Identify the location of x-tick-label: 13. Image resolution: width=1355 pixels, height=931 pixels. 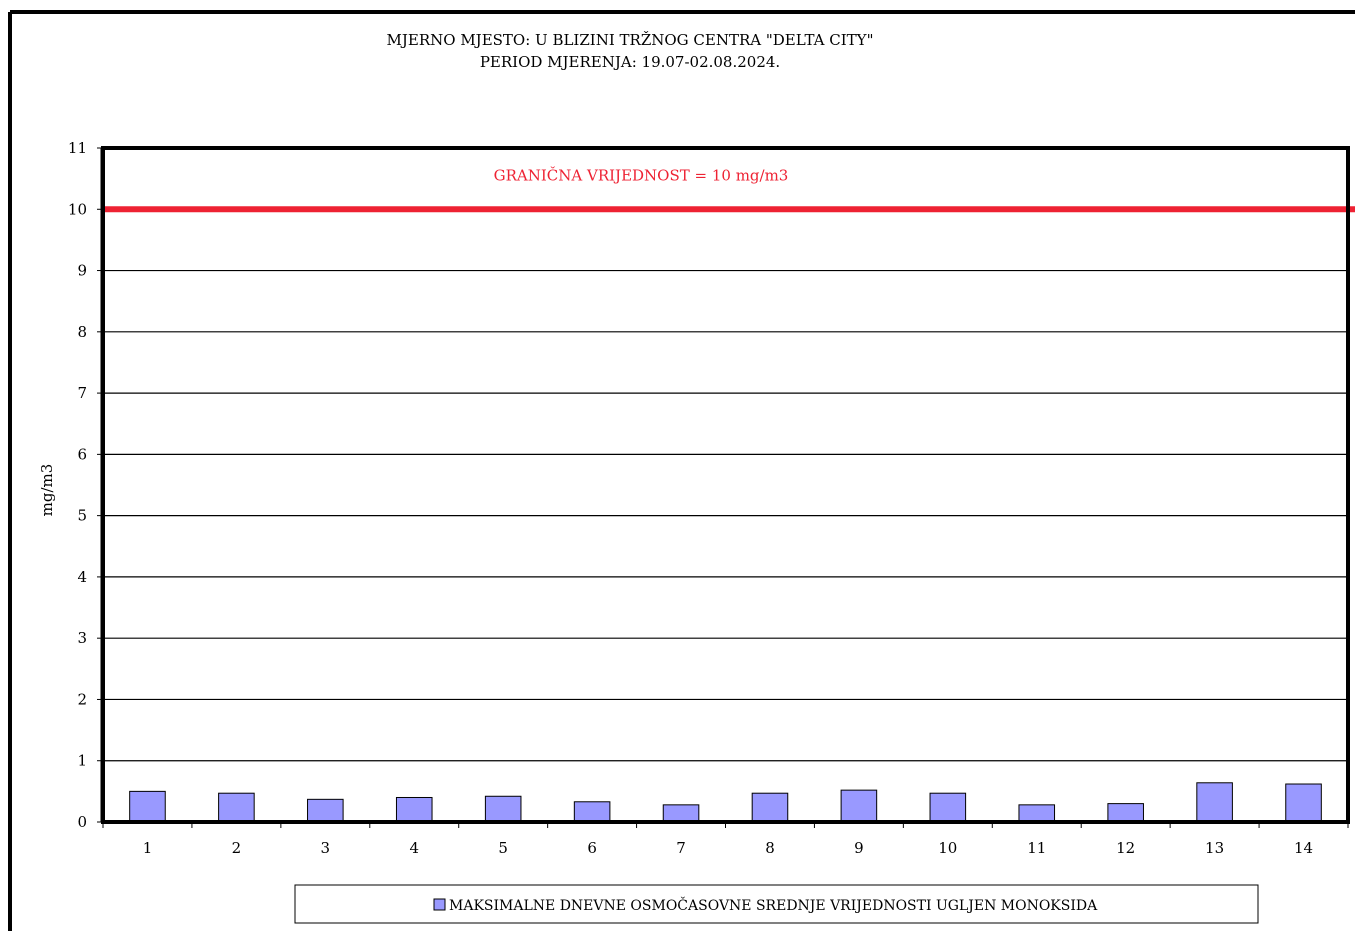
(1214, 848).